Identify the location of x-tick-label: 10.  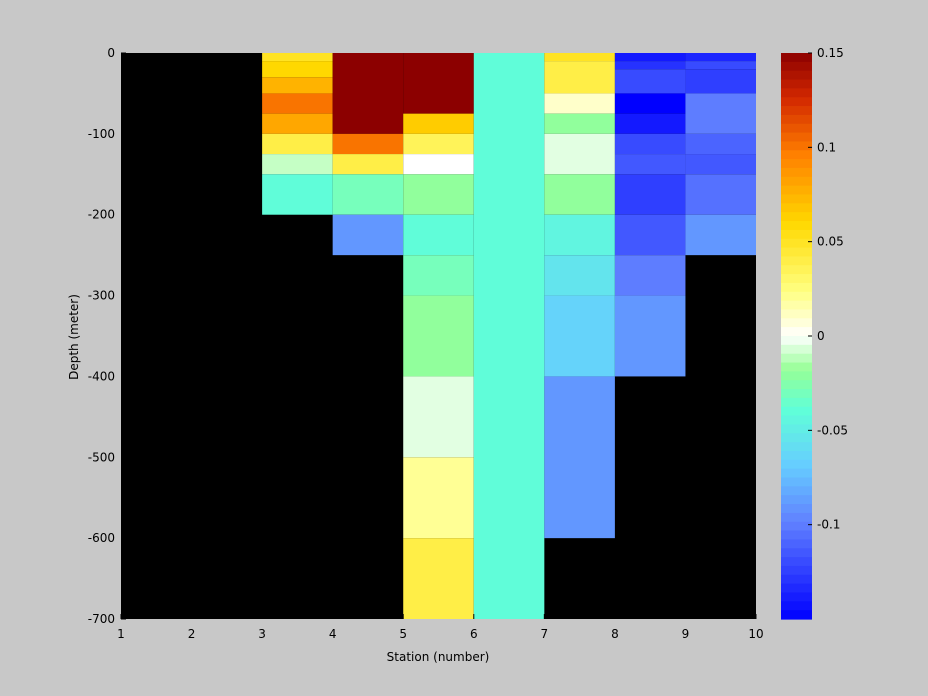
(755, 634).